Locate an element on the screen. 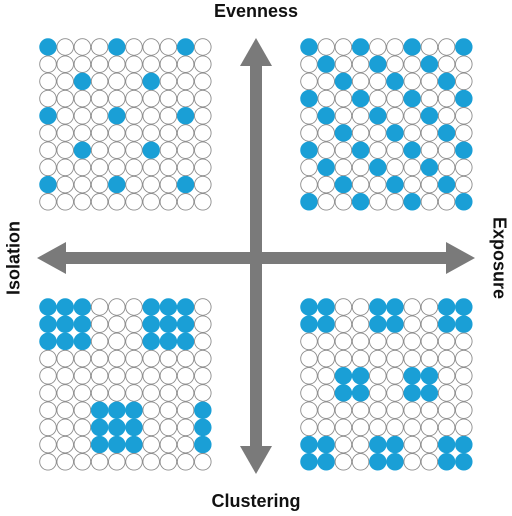 The image size is (512, 516). horizontal-axis-shaft is located at coordinates (256, 258).